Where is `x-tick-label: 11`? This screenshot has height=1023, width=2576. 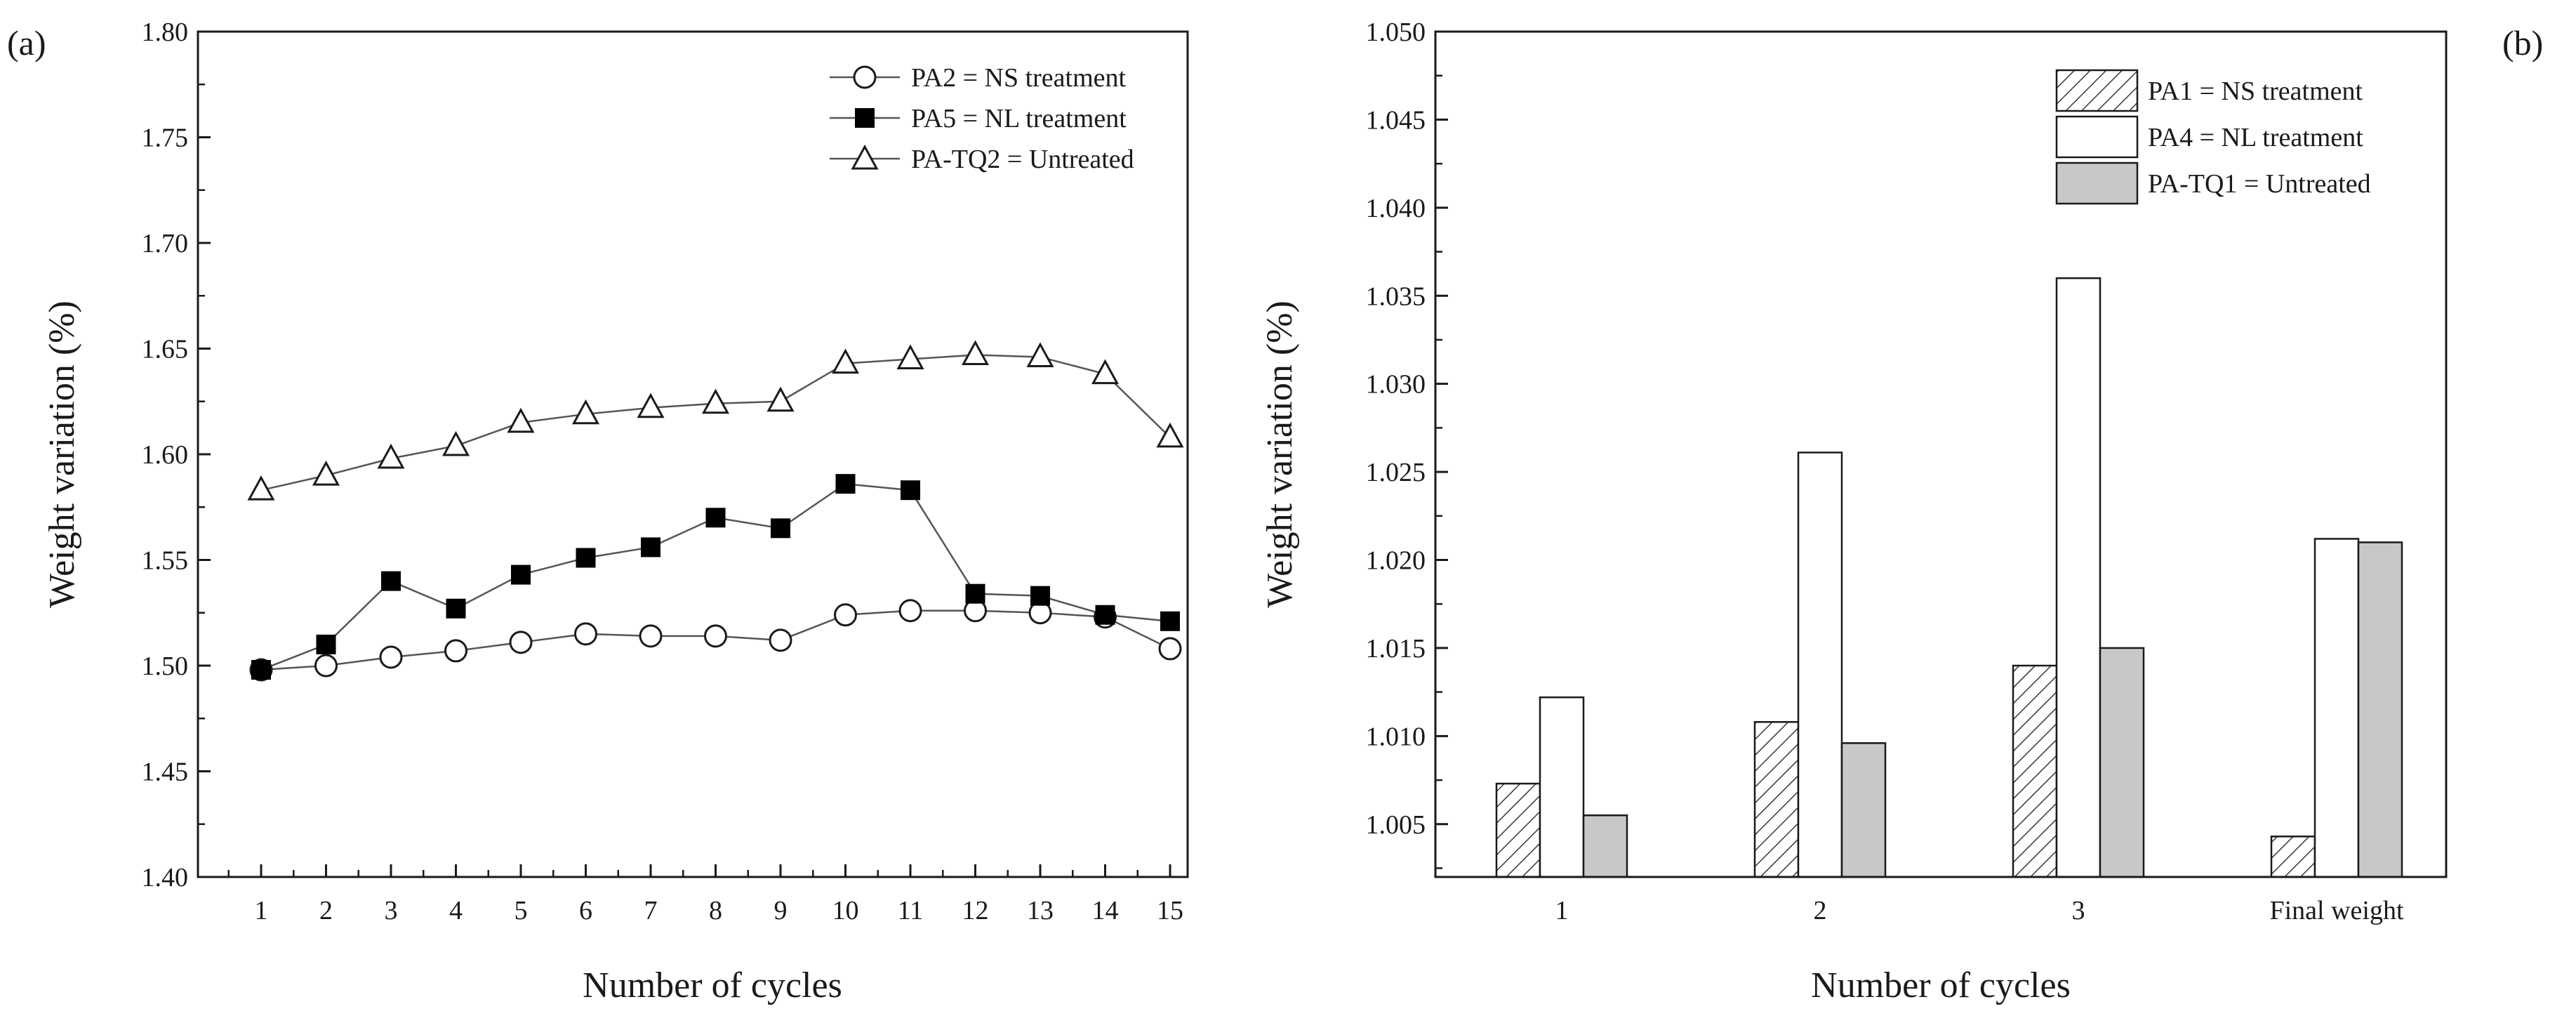
x-tick-label: 11 is located at coordinates (911, 910).